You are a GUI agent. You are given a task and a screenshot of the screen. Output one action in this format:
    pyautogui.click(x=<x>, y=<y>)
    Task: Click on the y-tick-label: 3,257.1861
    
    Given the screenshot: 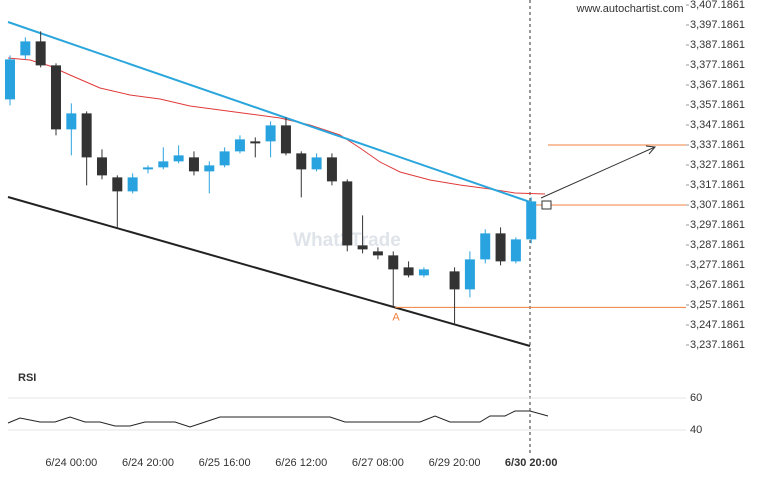 What is the action you would take?
    pyautogui.click(x=717, y=305)
    